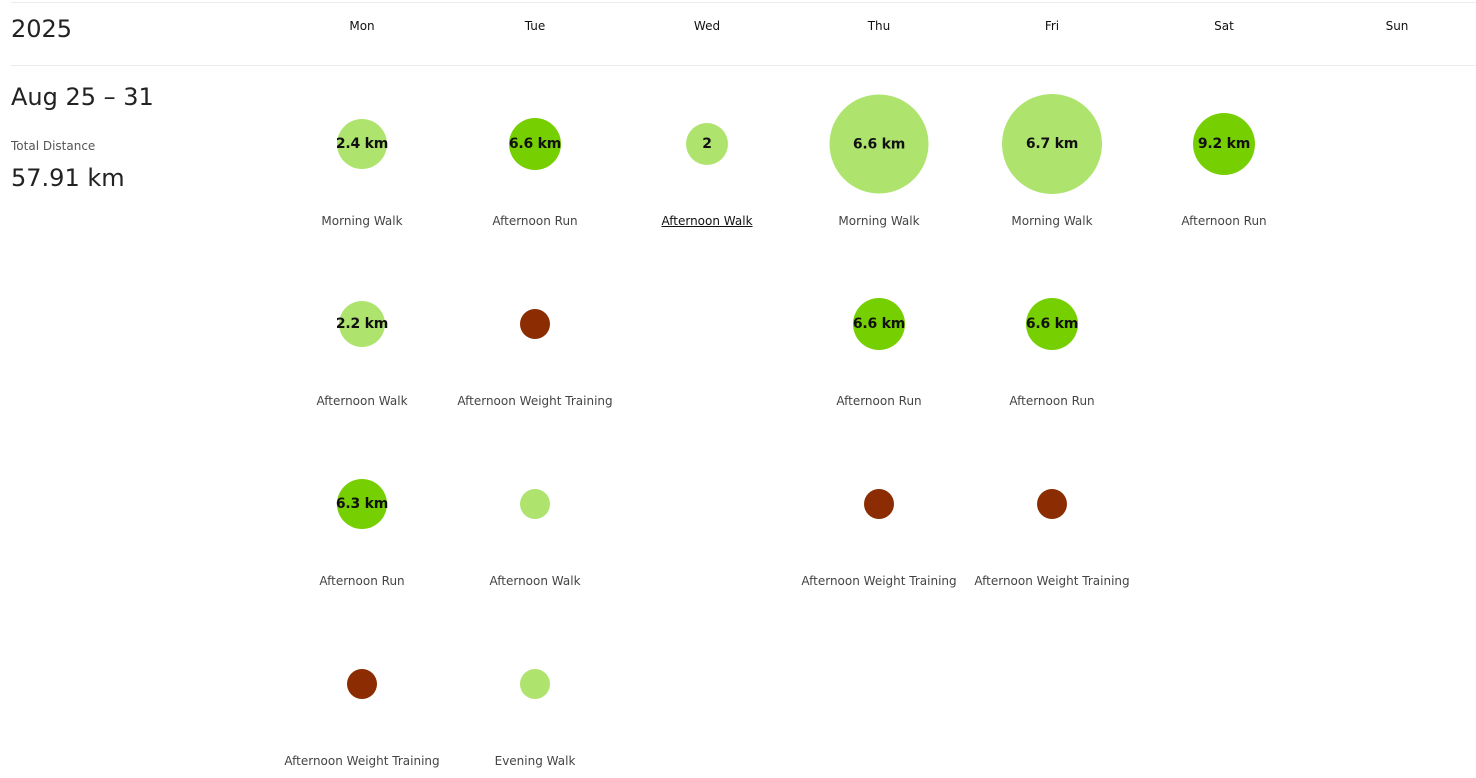 The image size is (1476, 778). Describe the element at coordinates (743, 2) in the screenshot. I see `top-divider` at that location.